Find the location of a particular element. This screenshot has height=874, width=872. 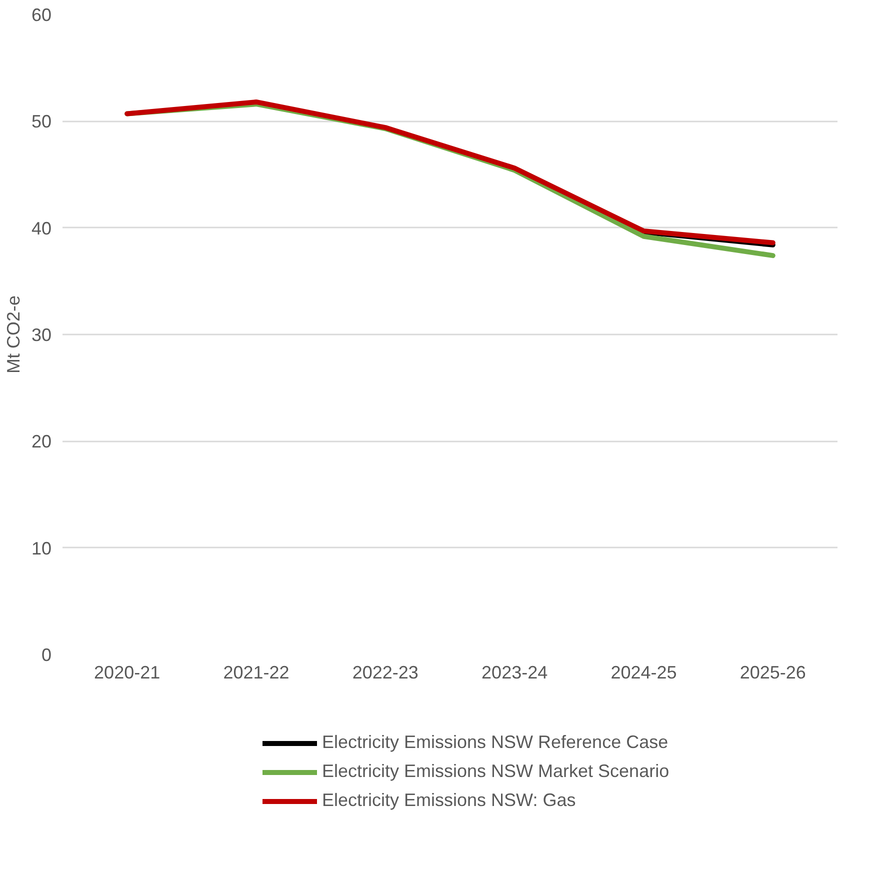

y-tick-label: 0 is located at coordinates (46, 655).